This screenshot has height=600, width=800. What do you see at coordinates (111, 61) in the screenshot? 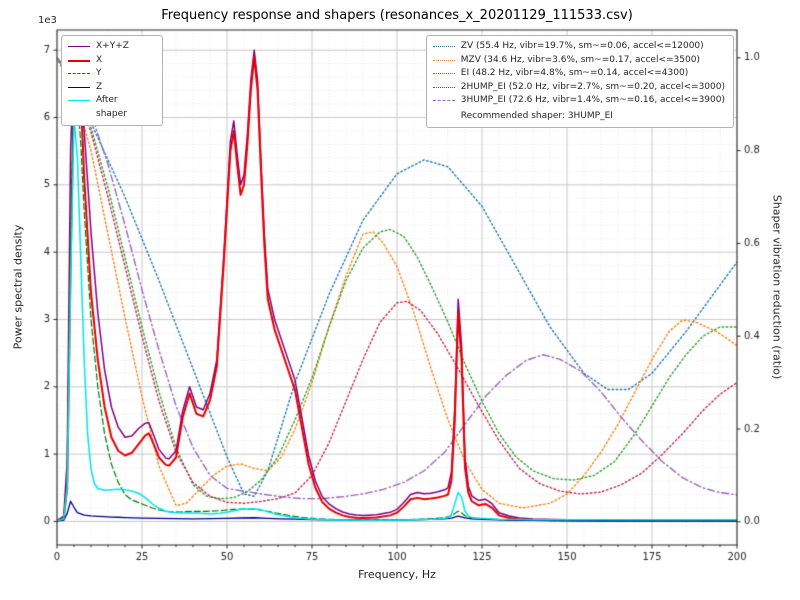
I see `legend-item-x: X` at bounding box center [111, 61].